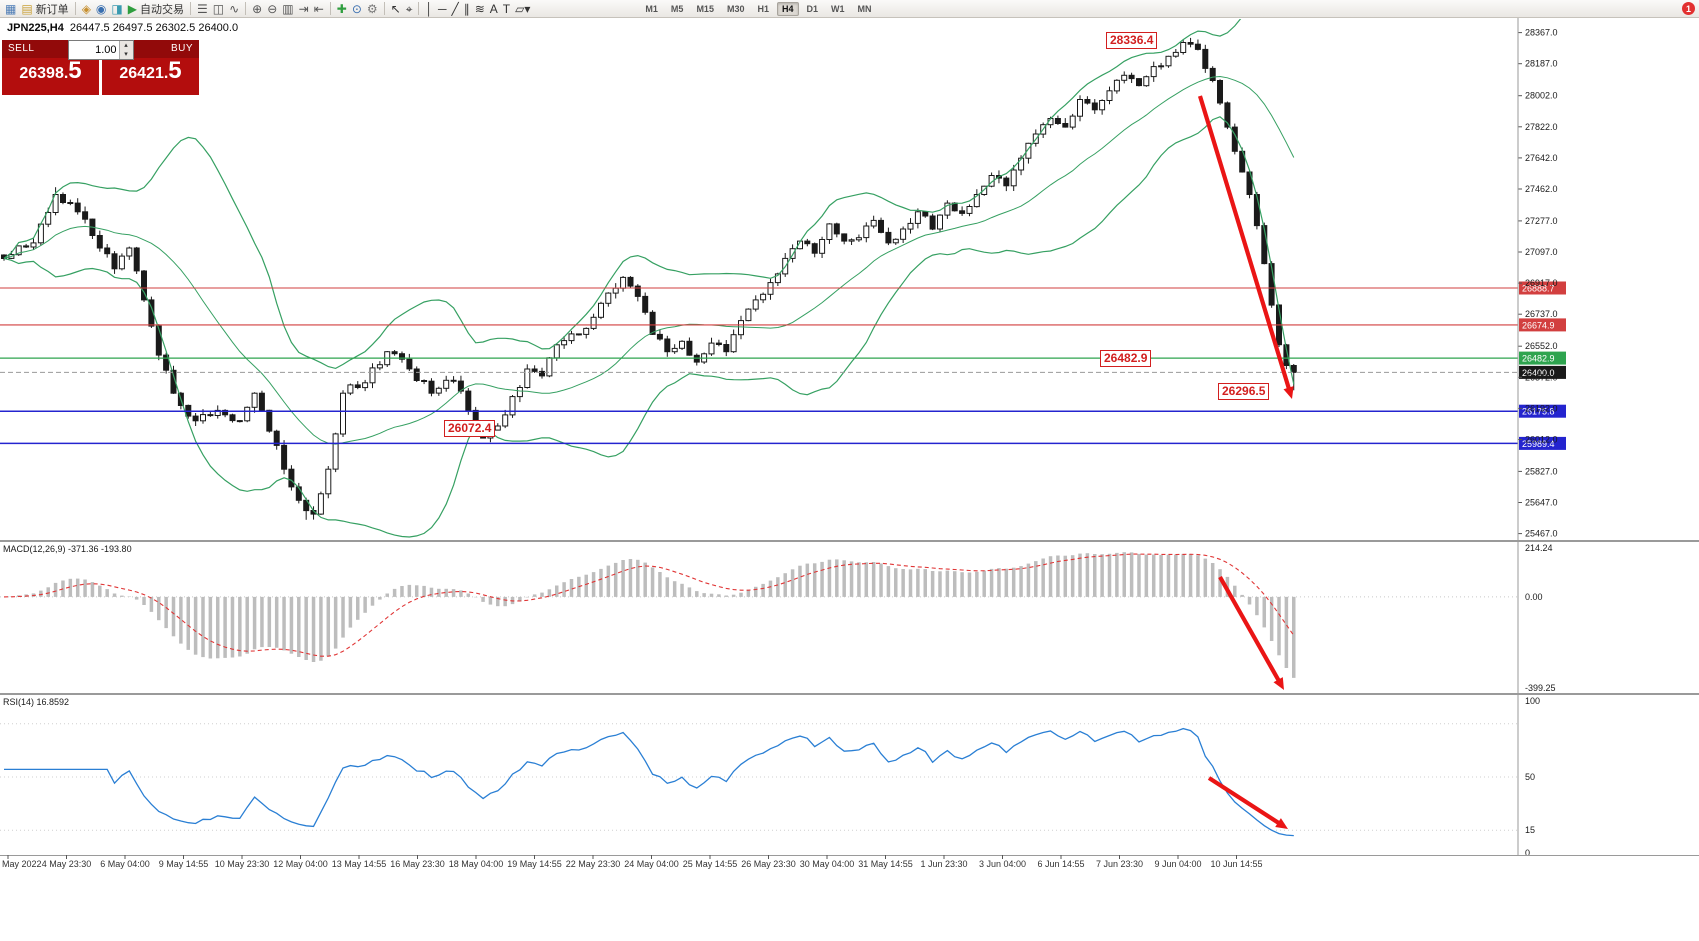  What do you see at coordinates (827, 864) in the screenshot?
I see `time-label: 30 May 04:00` at bounding box center [827, 864].